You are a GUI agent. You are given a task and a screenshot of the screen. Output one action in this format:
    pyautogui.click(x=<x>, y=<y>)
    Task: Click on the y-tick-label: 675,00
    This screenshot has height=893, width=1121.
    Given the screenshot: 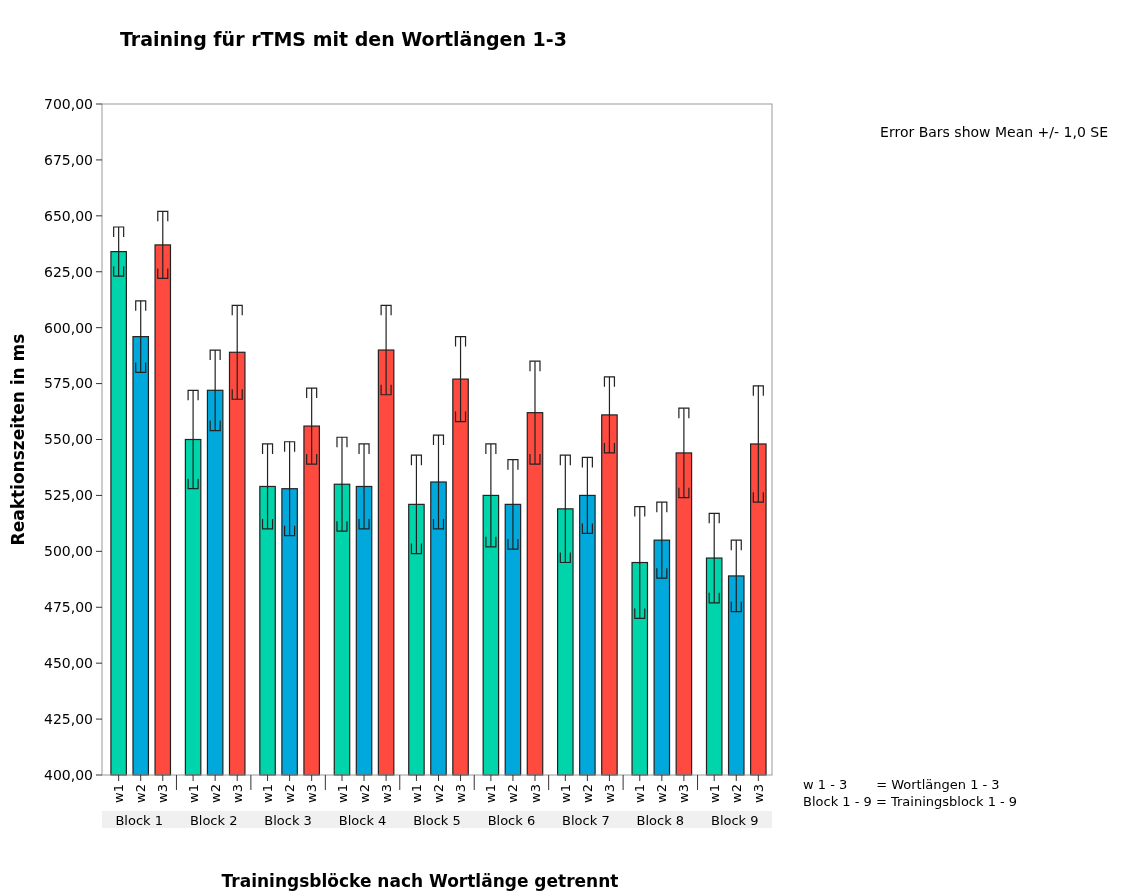 What is the action you would take?
    pyautogui.click(x=68, y=159)
    